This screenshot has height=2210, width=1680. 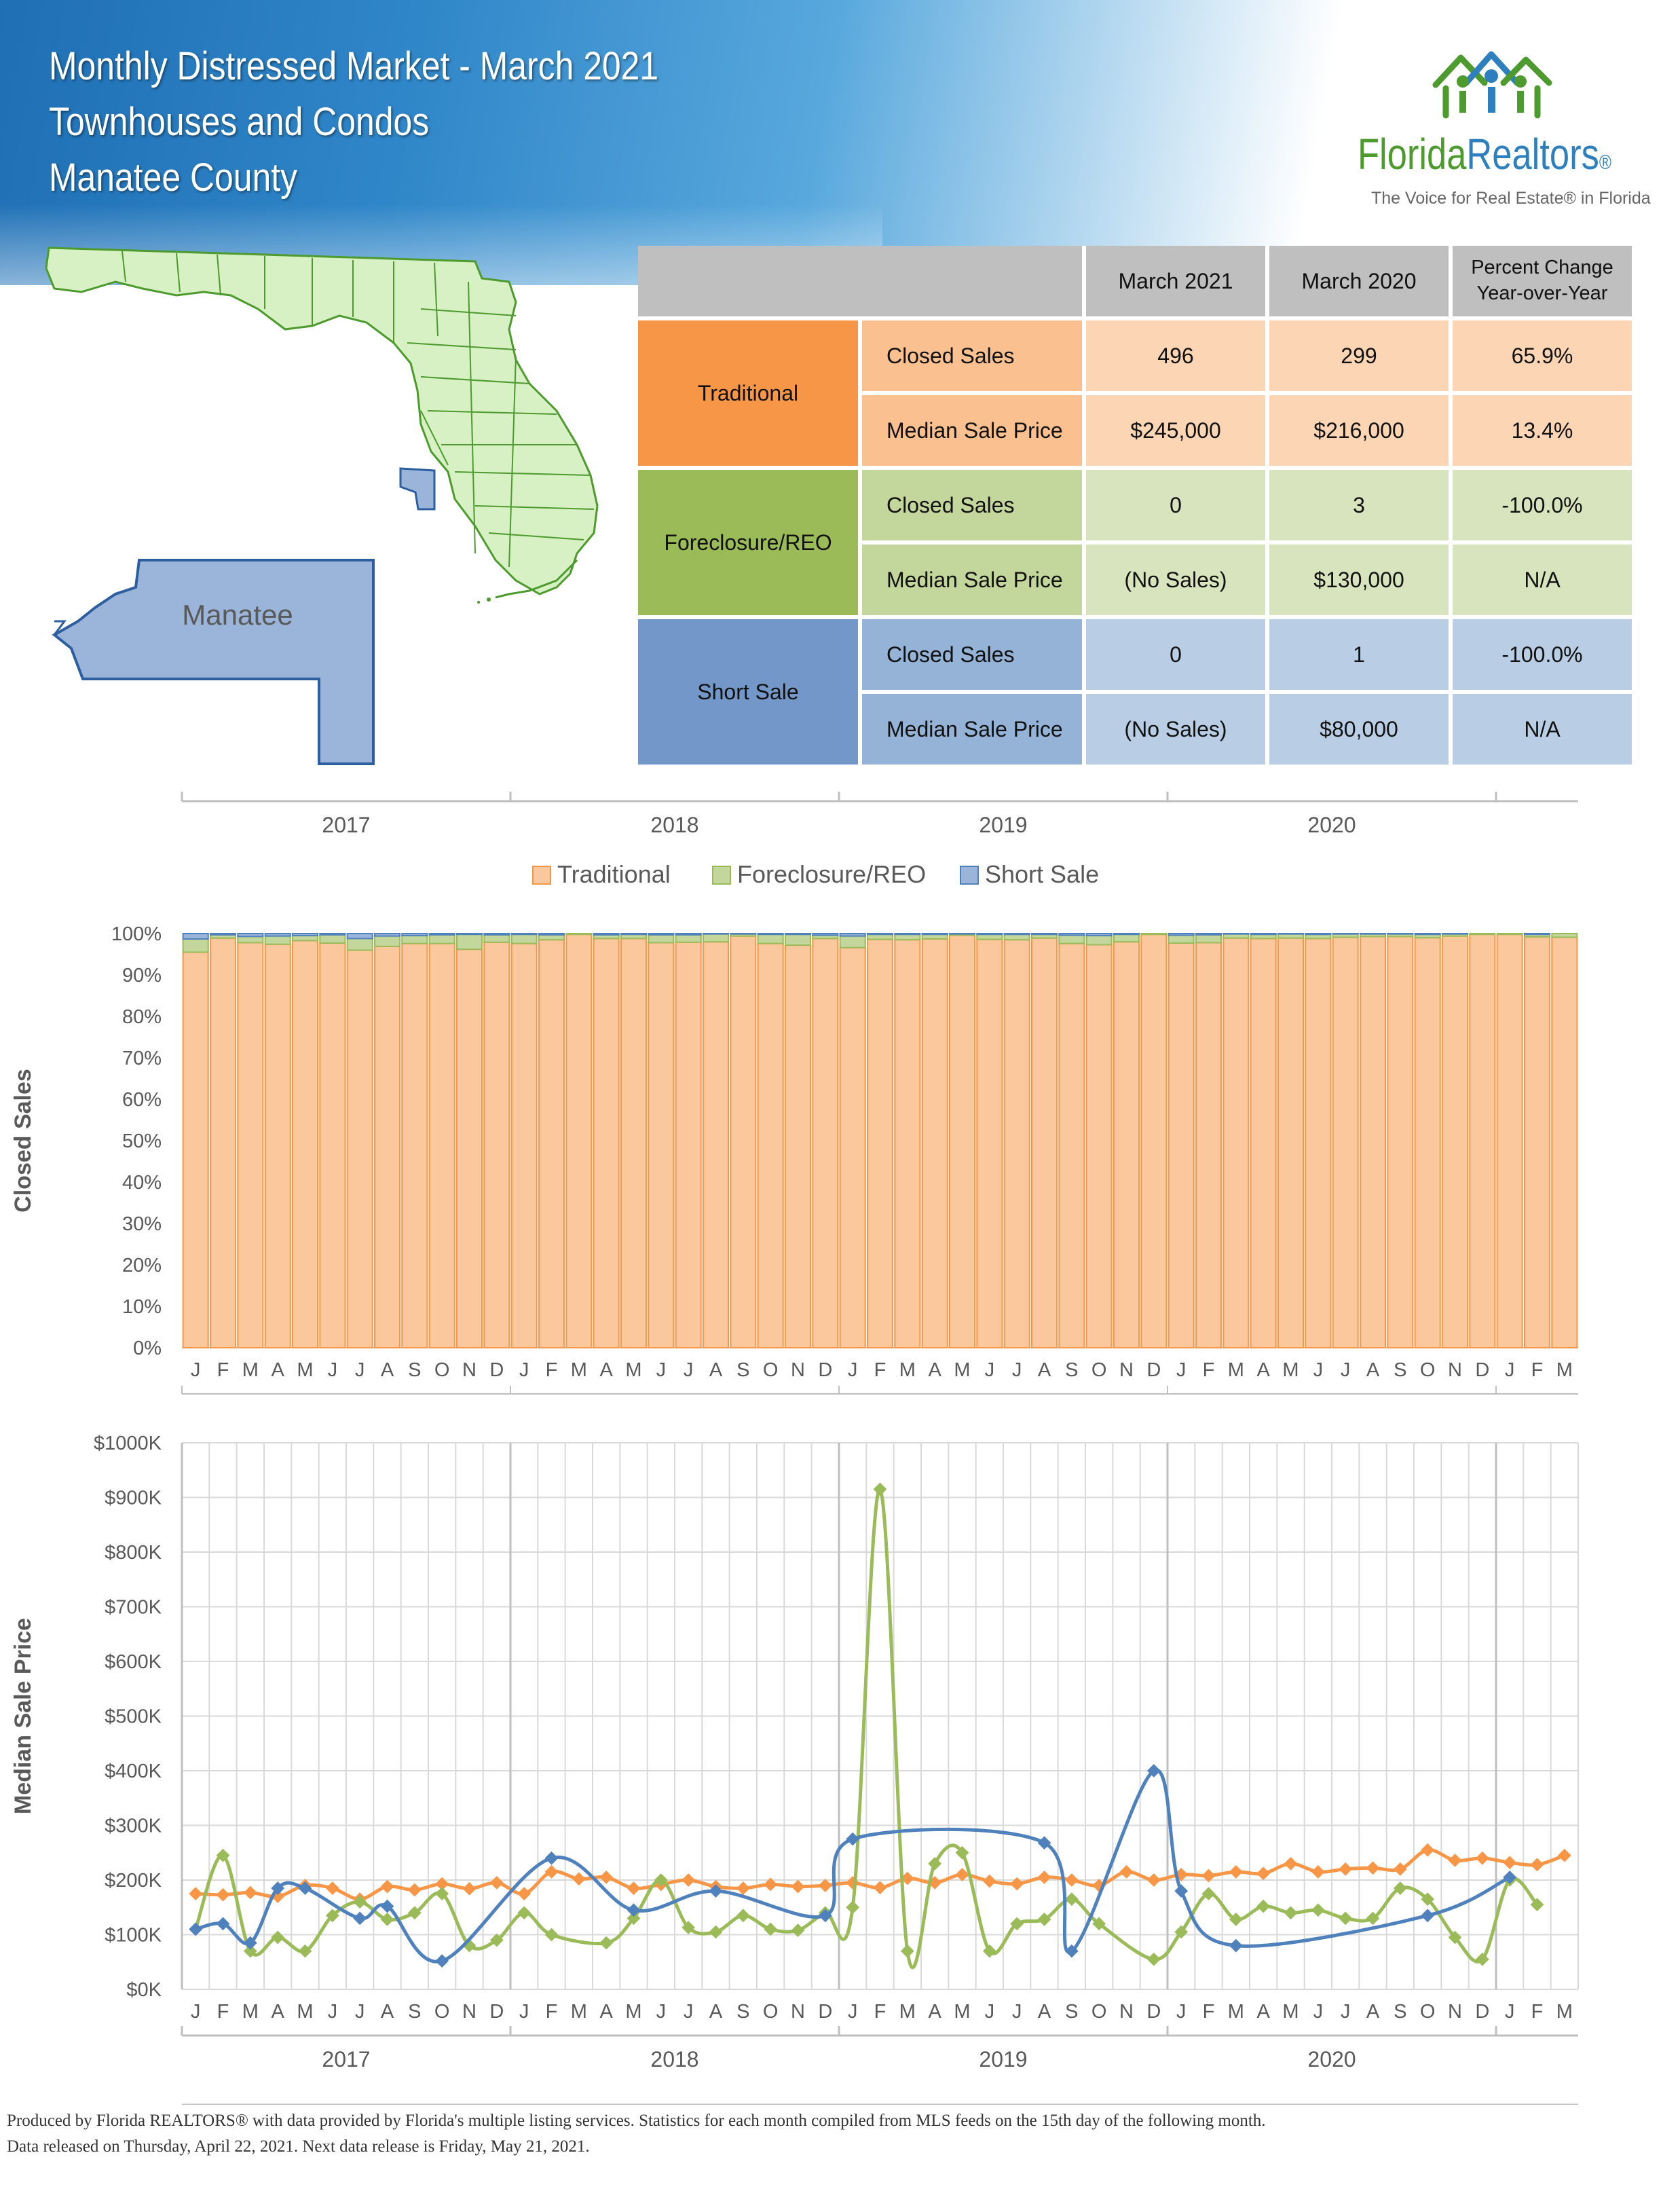 What do you see at coordinates (748, 692) in the screenshot?
I see `group-short-sale-label: Short Sale` at bounding box center [748, 692].